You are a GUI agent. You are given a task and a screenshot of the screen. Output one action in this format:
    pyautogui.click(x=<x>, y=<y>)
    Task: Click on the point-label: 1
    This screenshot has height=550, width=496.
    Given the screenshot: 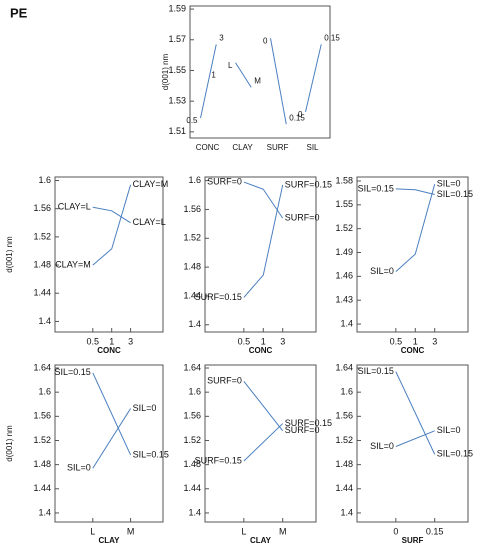 What is the action you would take?
    pyautogui.click(x=213, y=74)
    